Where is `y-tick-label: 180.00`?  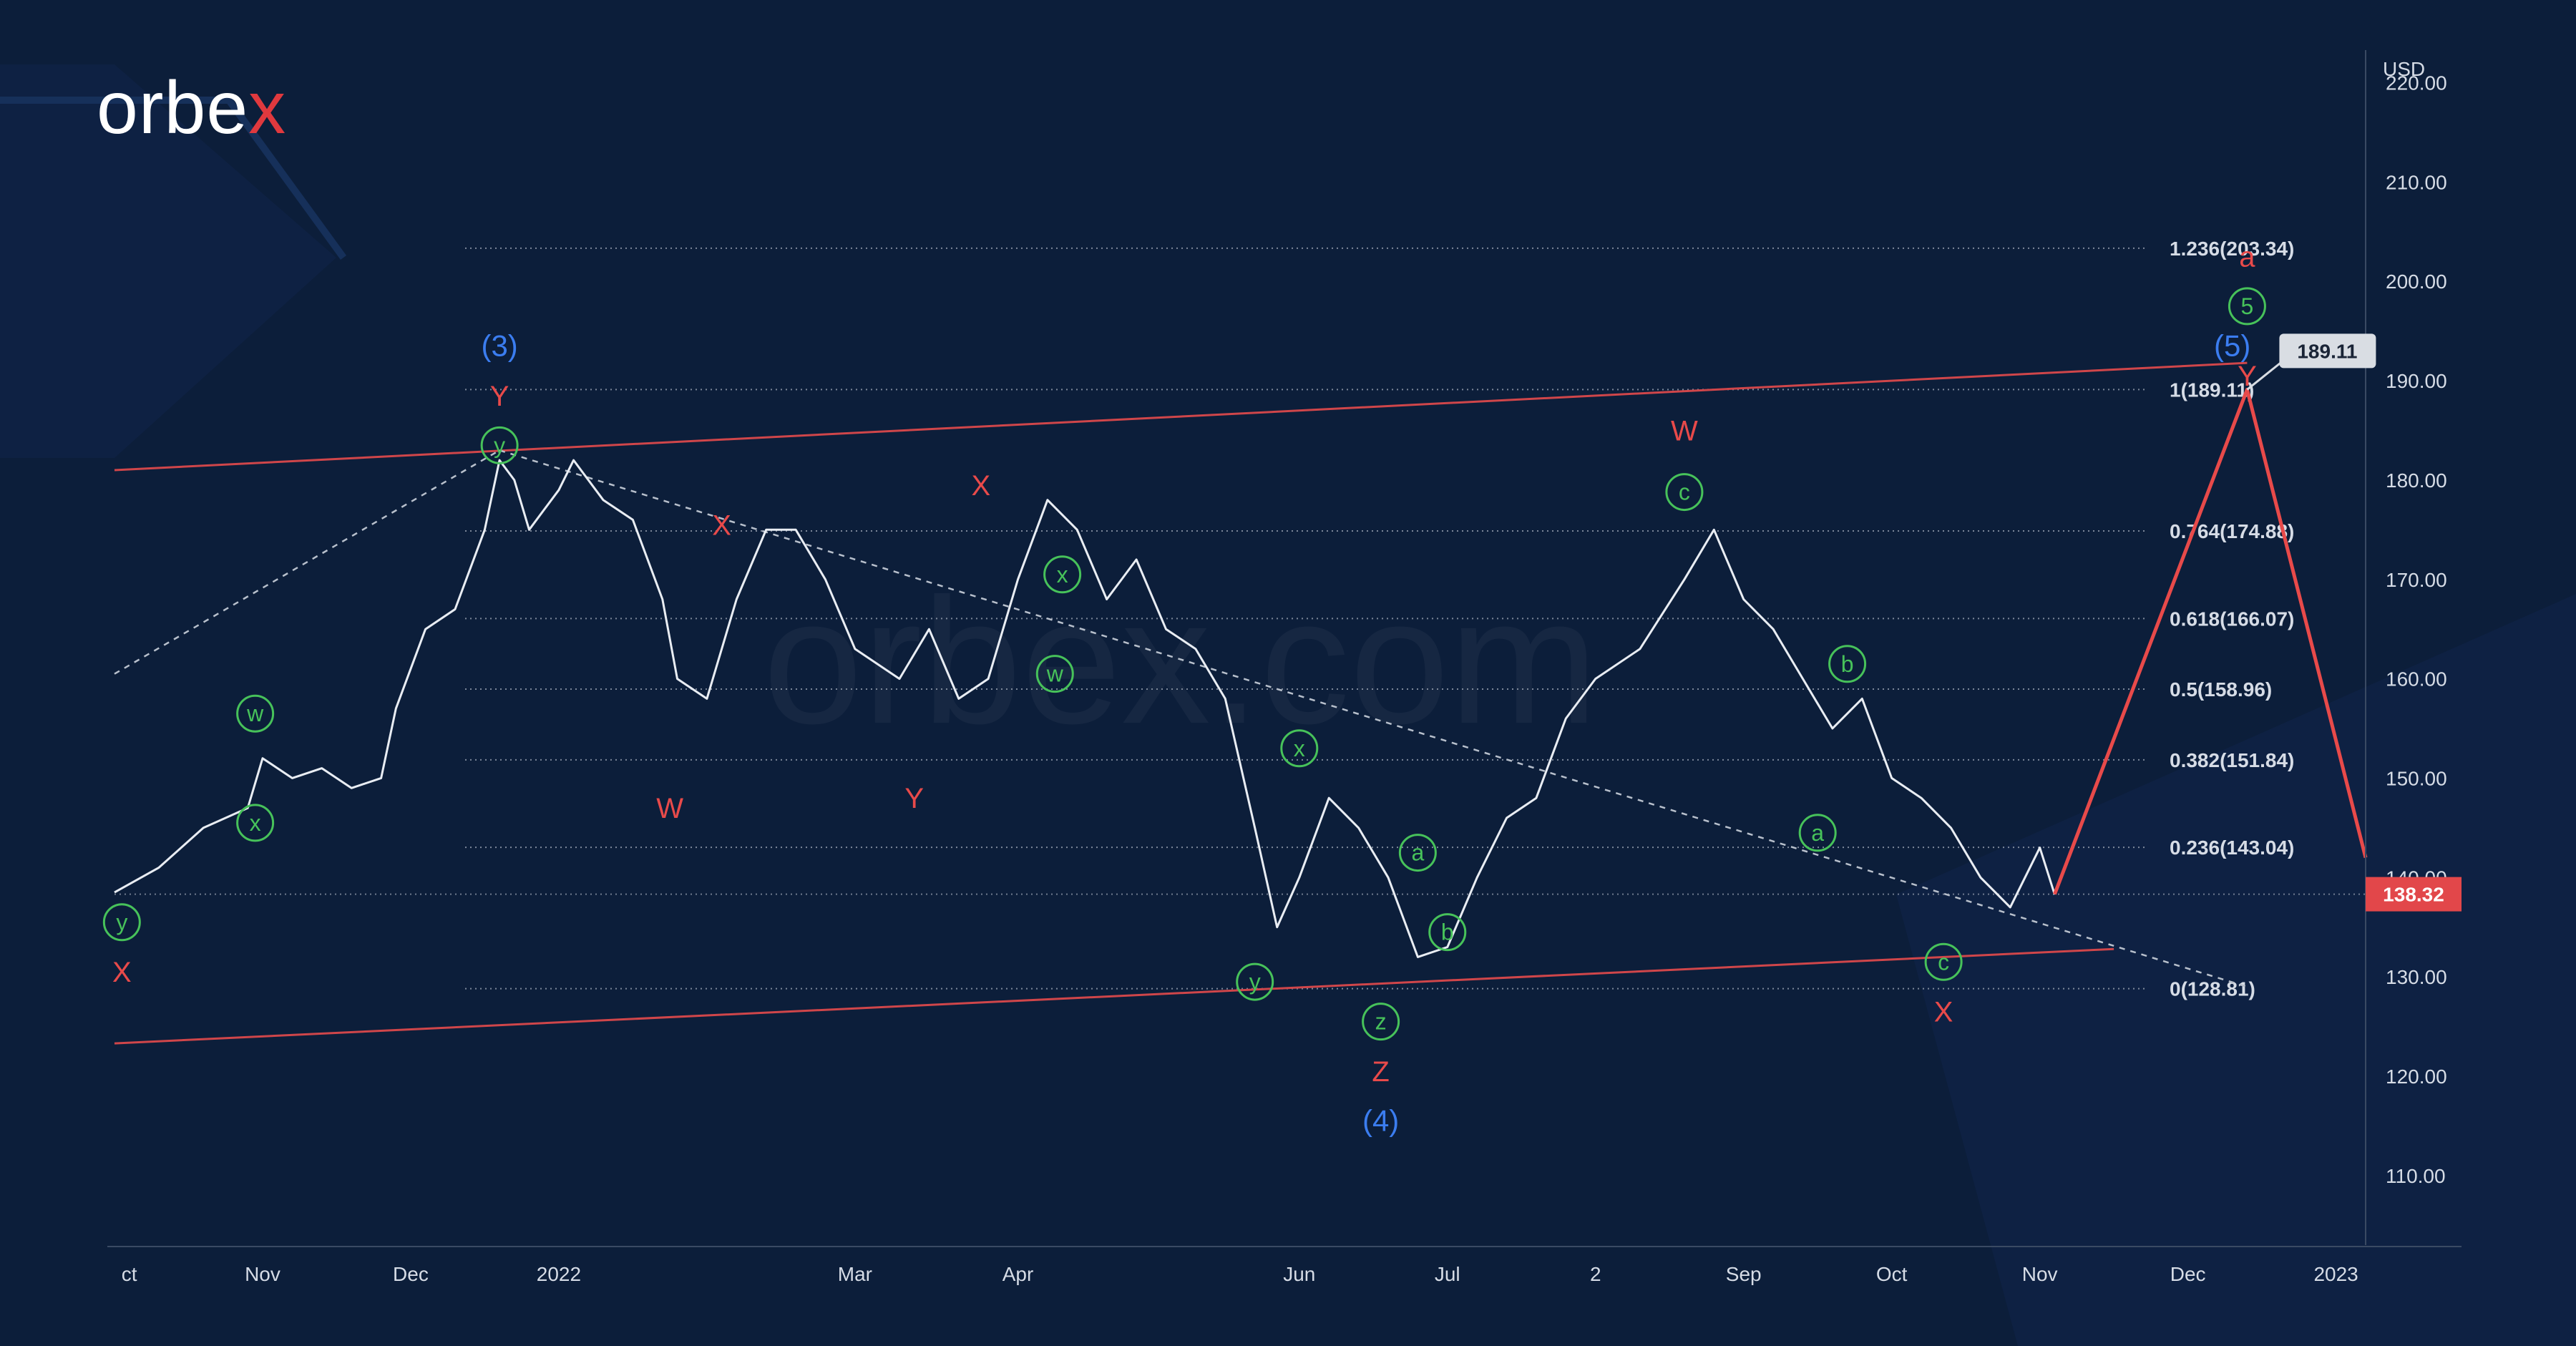
y-tick-label: 180.00 is located at coordinates (2416, 480).